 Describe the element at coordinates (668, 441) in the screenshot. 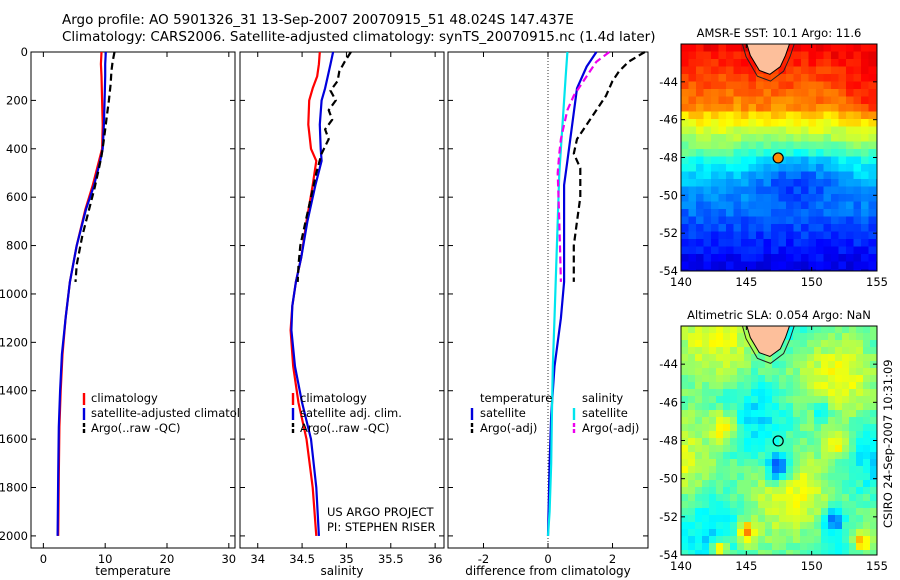

I see `sla-map-ytick-label: -48` at that location.